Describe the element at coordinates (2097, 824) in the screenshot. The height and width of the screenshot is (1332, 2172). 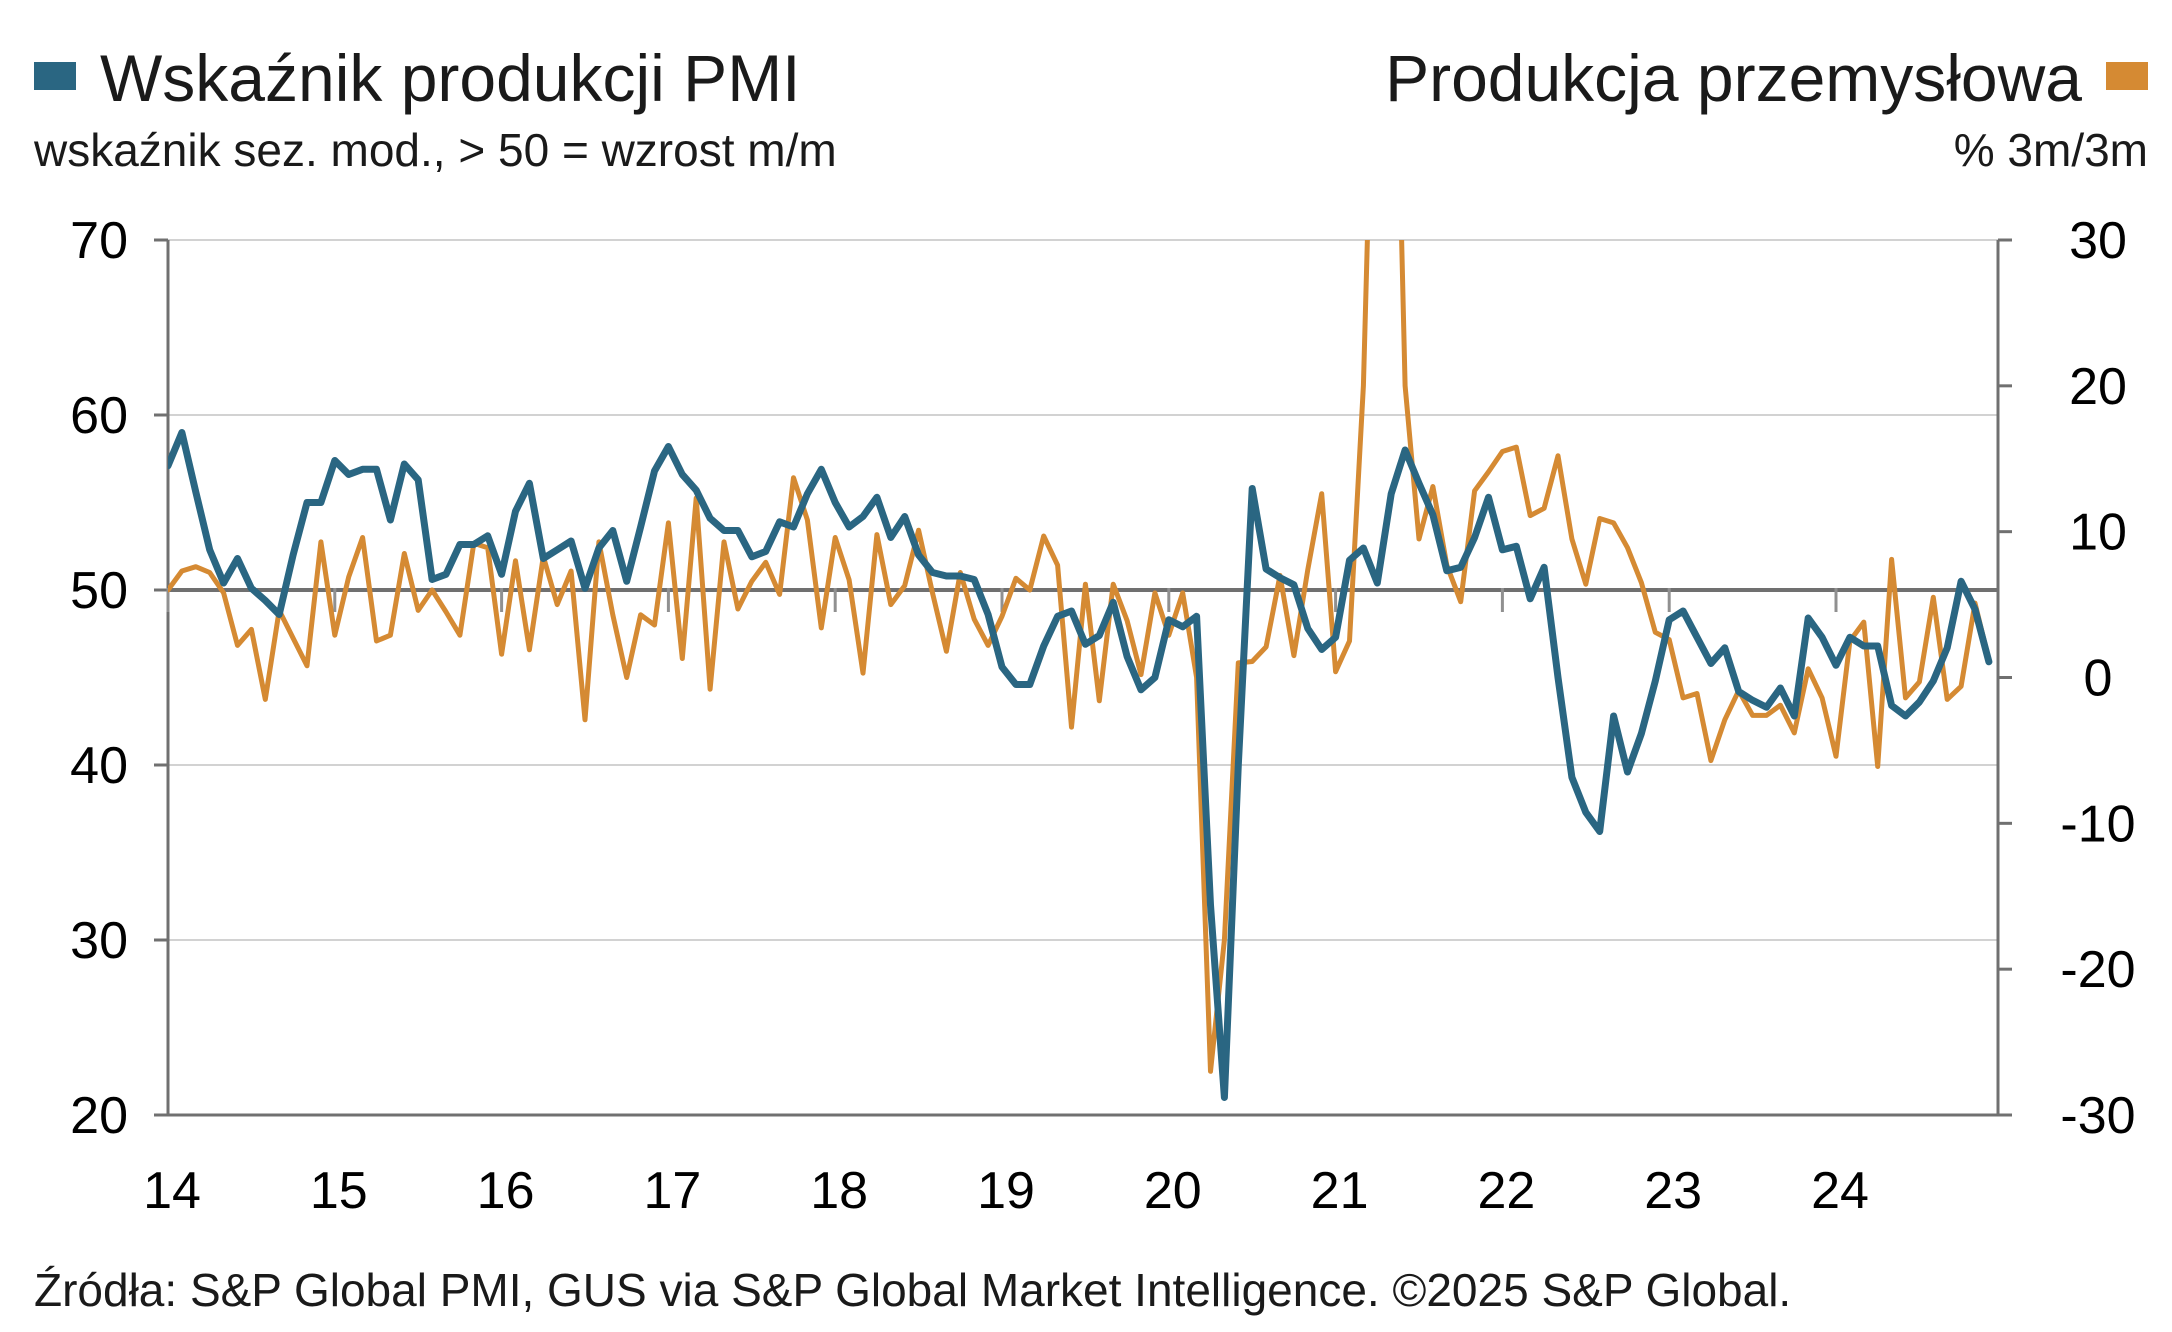
I see `right-axis-tick-label: -10` at that location.